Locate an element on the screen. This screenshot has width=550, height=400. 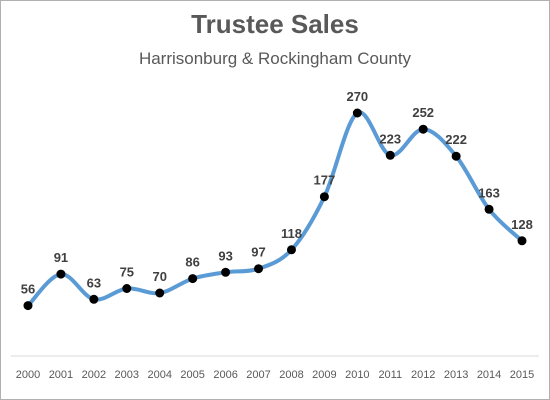
x-tick-2002: 2002 is located at coordinates (94, 375).